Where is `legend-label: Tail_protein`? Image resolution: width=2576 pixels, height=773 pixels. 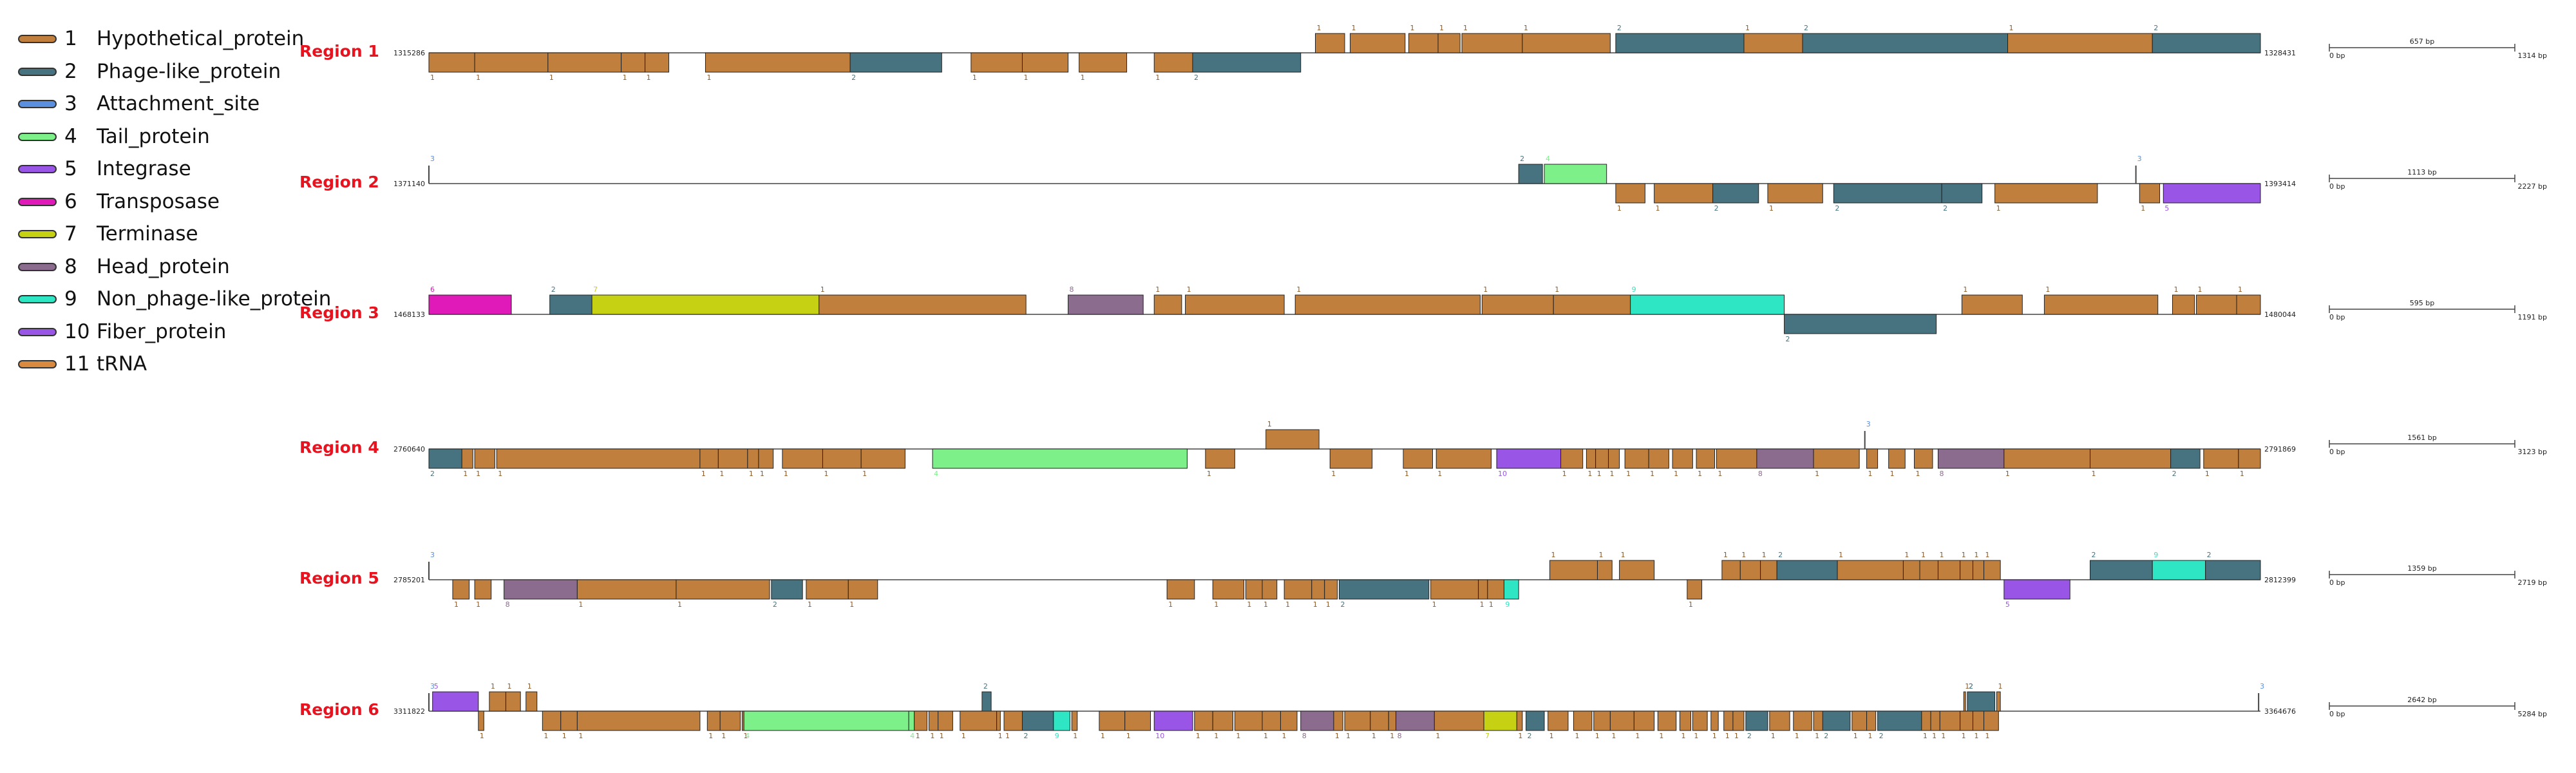
legend-label: Tail_protein is located at coordinates (153, 136).